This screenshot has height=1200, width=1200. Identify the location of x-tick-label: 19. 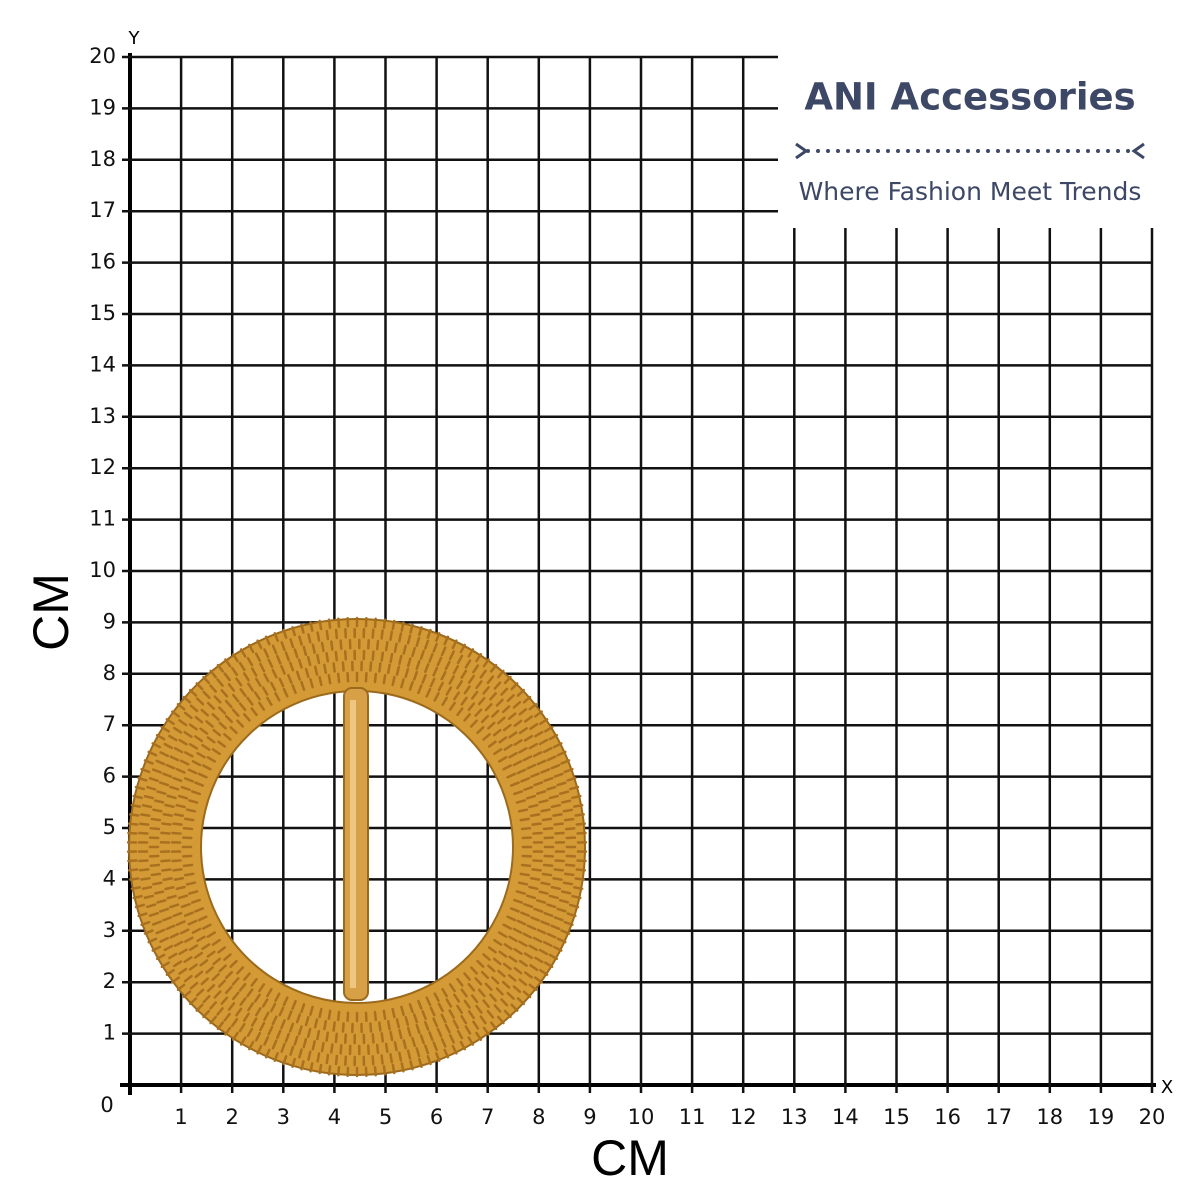
(1101, 1117).